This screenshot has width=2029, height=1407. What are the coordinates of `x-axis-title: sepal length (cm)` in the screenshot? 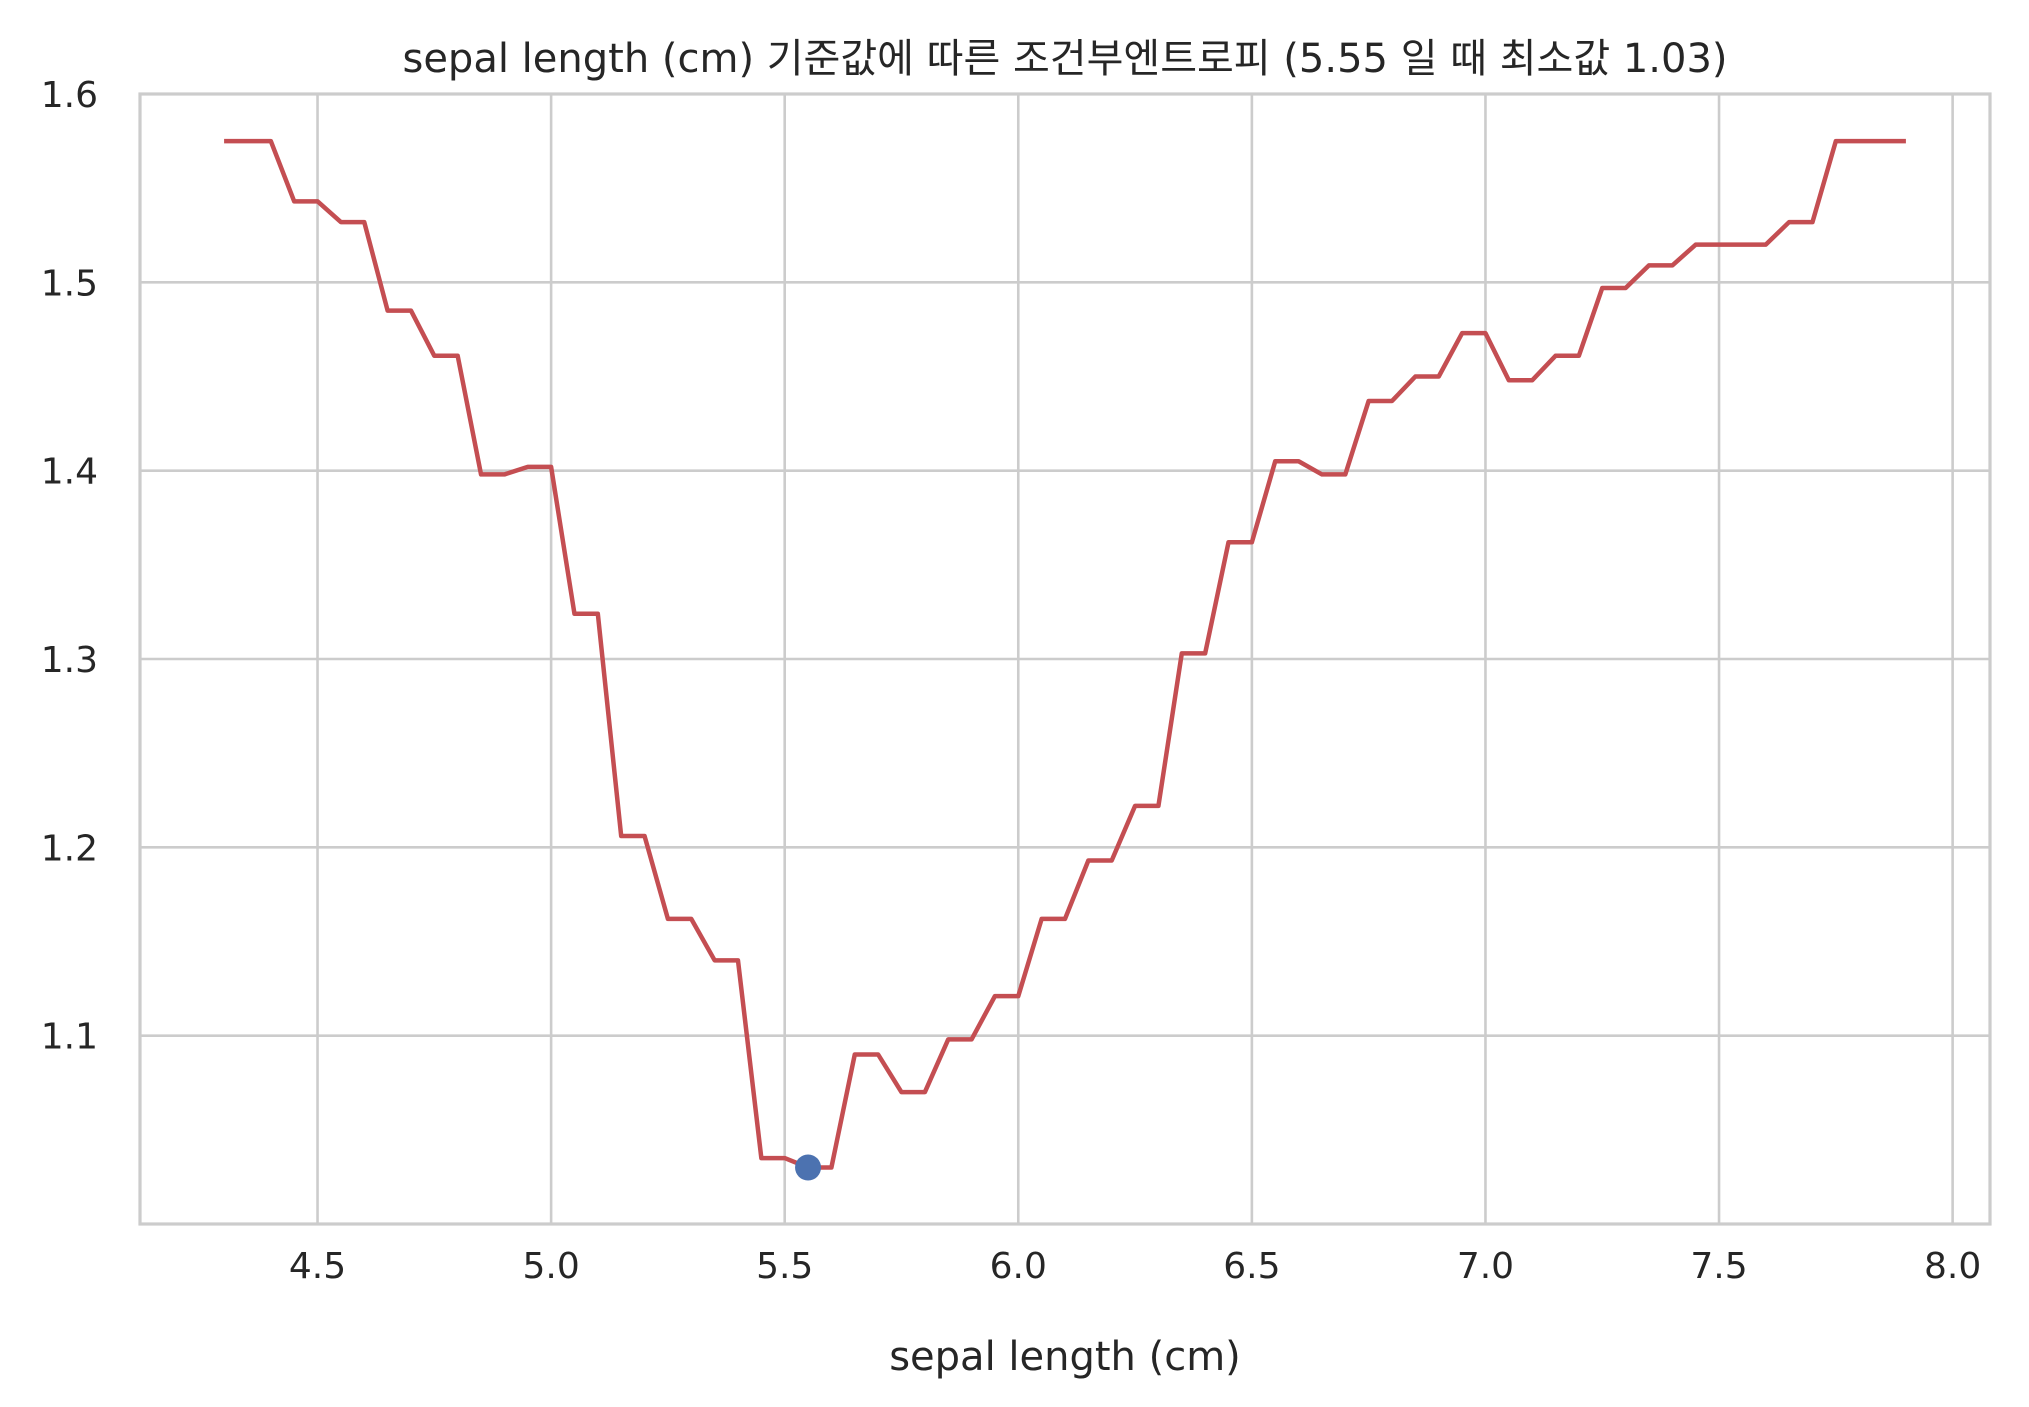 It's located at (1065, 1357).